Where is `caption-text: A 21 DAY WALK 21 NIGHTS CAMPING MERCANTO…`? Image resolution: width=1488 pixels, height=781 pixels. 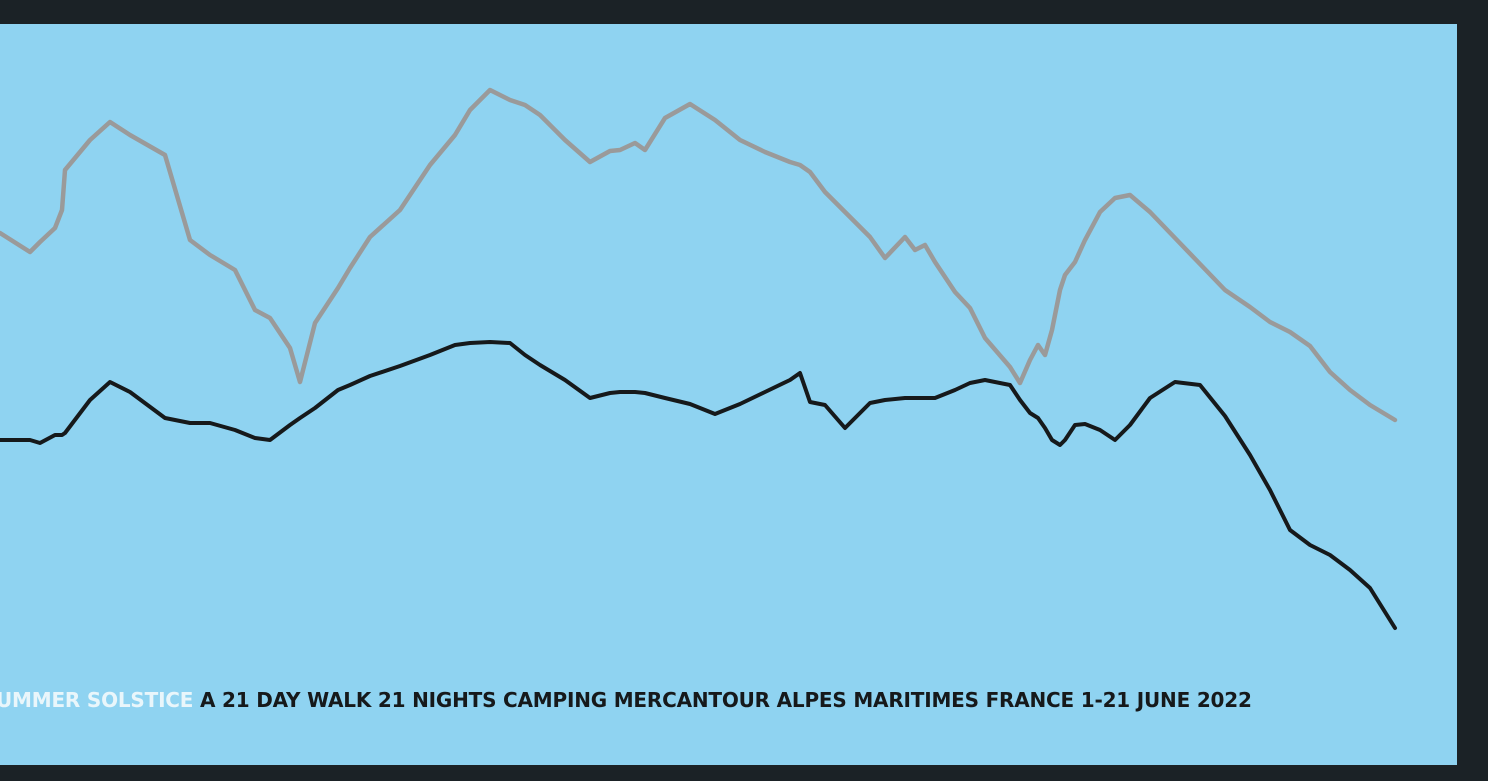 caption-text: A 21 DAY WALK 21 NIGHTS CAMPING MERCANTO… is located at coordinates (726, 700).